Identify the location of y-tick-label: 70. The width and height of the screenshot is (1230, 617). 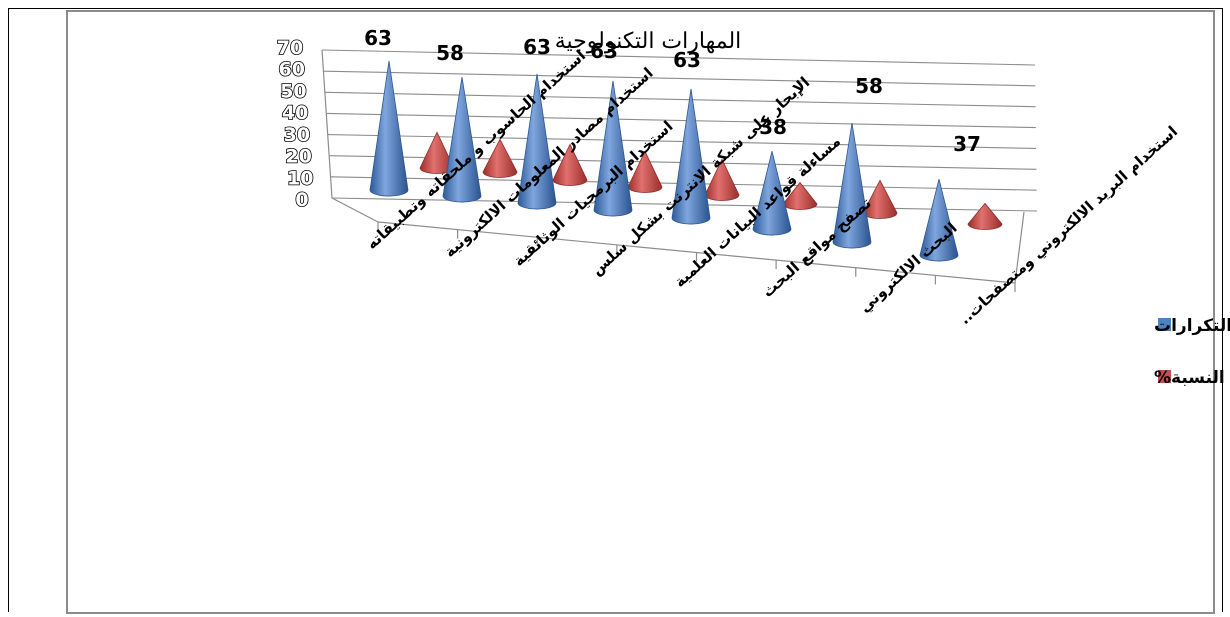
(290, 48).